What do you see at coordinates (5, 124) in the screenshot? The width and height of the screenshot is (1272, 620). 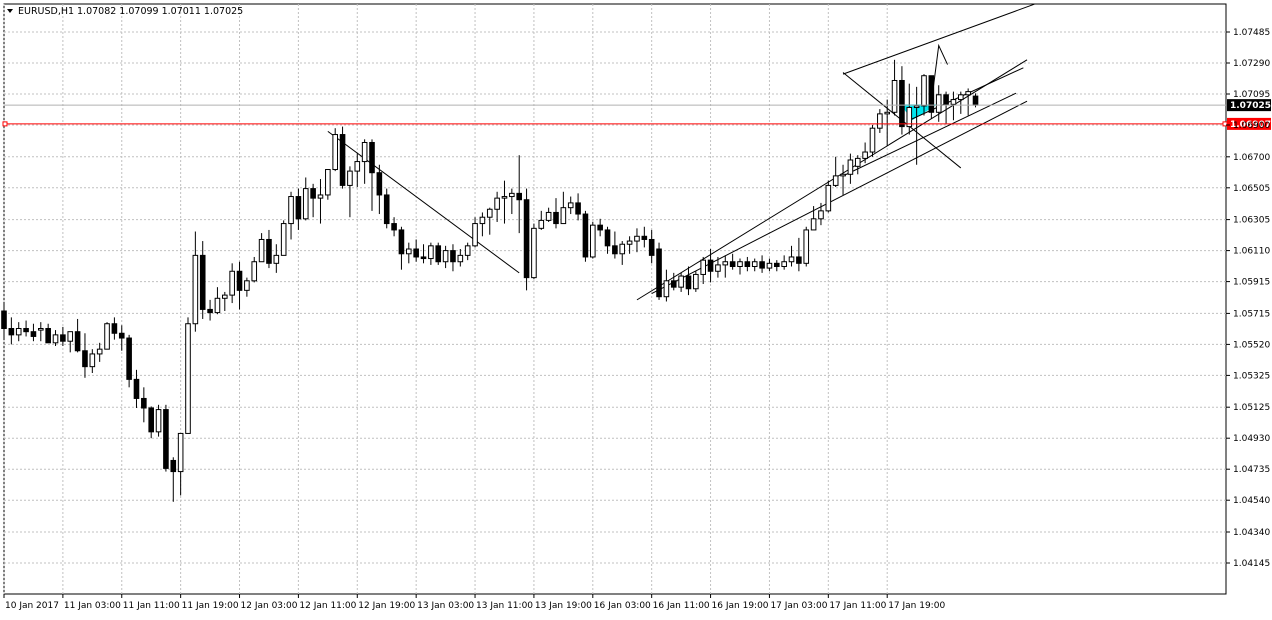 I see `alert-handle-left` at bounding box center [5, 124].